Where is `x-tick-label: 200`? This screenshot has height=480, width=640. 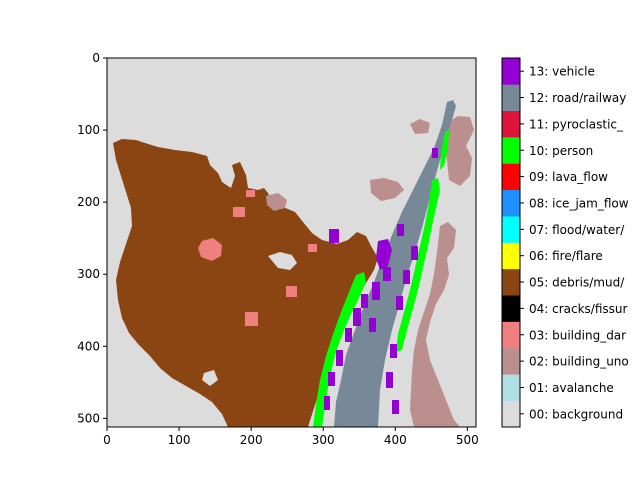 x-tick-label: 200 is located at coordinates (251, 440).